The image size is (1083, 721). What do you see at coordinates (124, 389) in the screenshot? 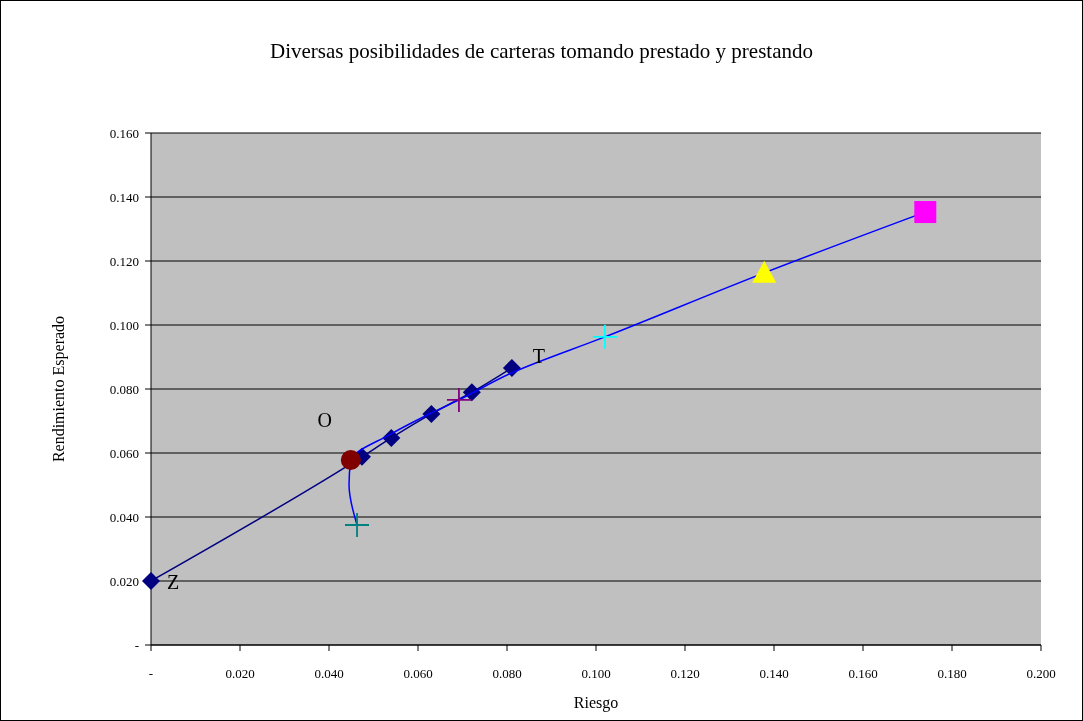
I see `y-tick-label: 0.080` at bounding box center [124, 389].